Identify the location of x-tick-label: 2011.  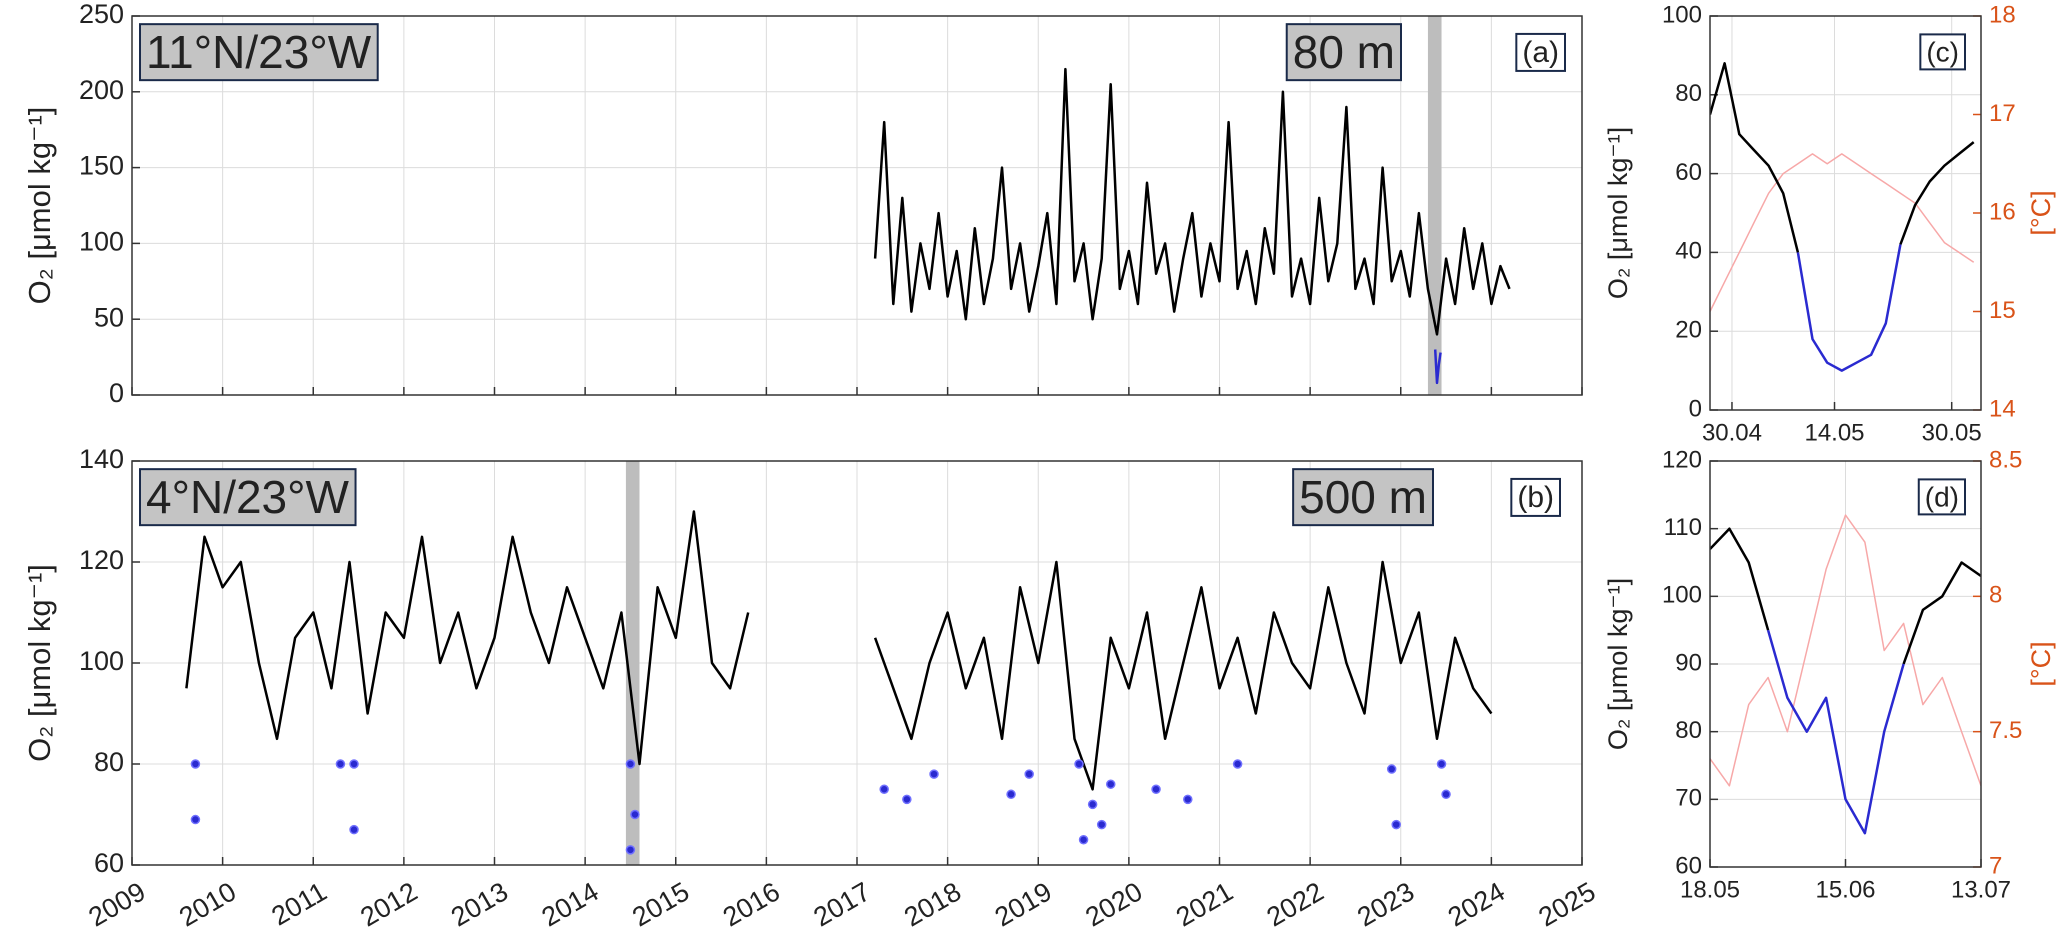
(299, 903).